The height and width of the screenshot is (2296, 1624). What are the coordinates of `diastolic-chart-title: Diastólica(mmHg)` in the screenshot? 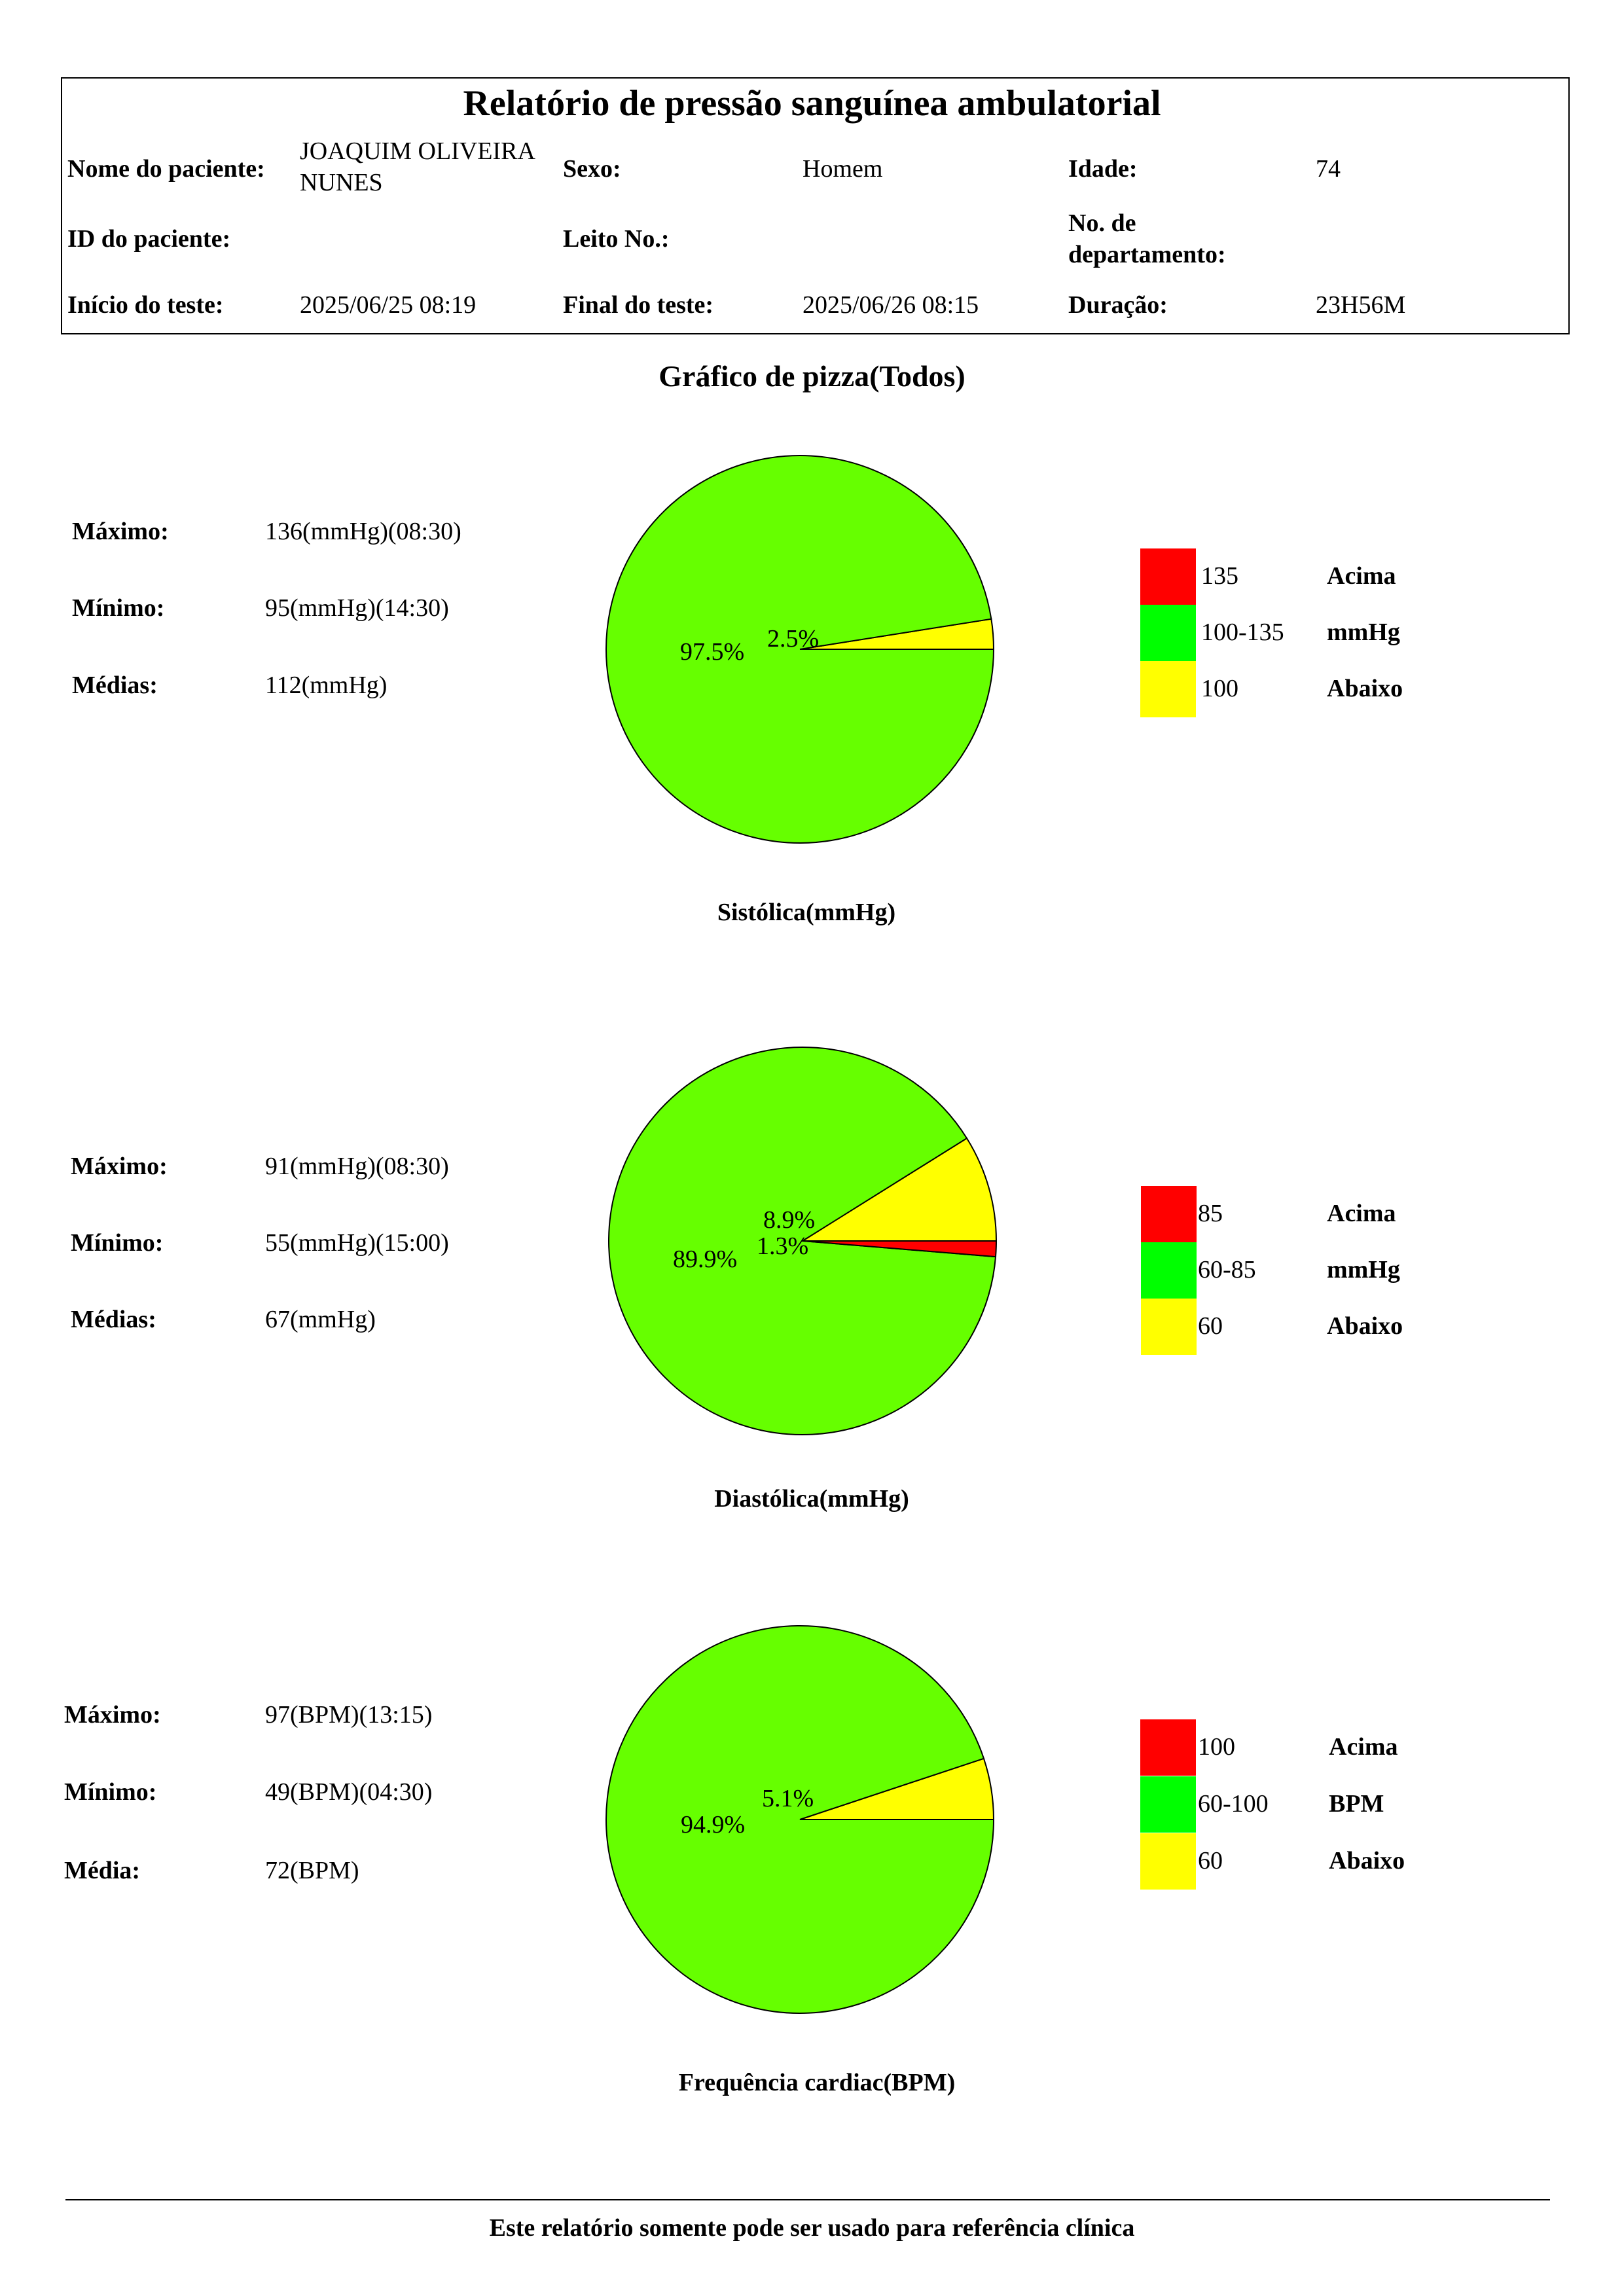 It's located at (811, 1499).